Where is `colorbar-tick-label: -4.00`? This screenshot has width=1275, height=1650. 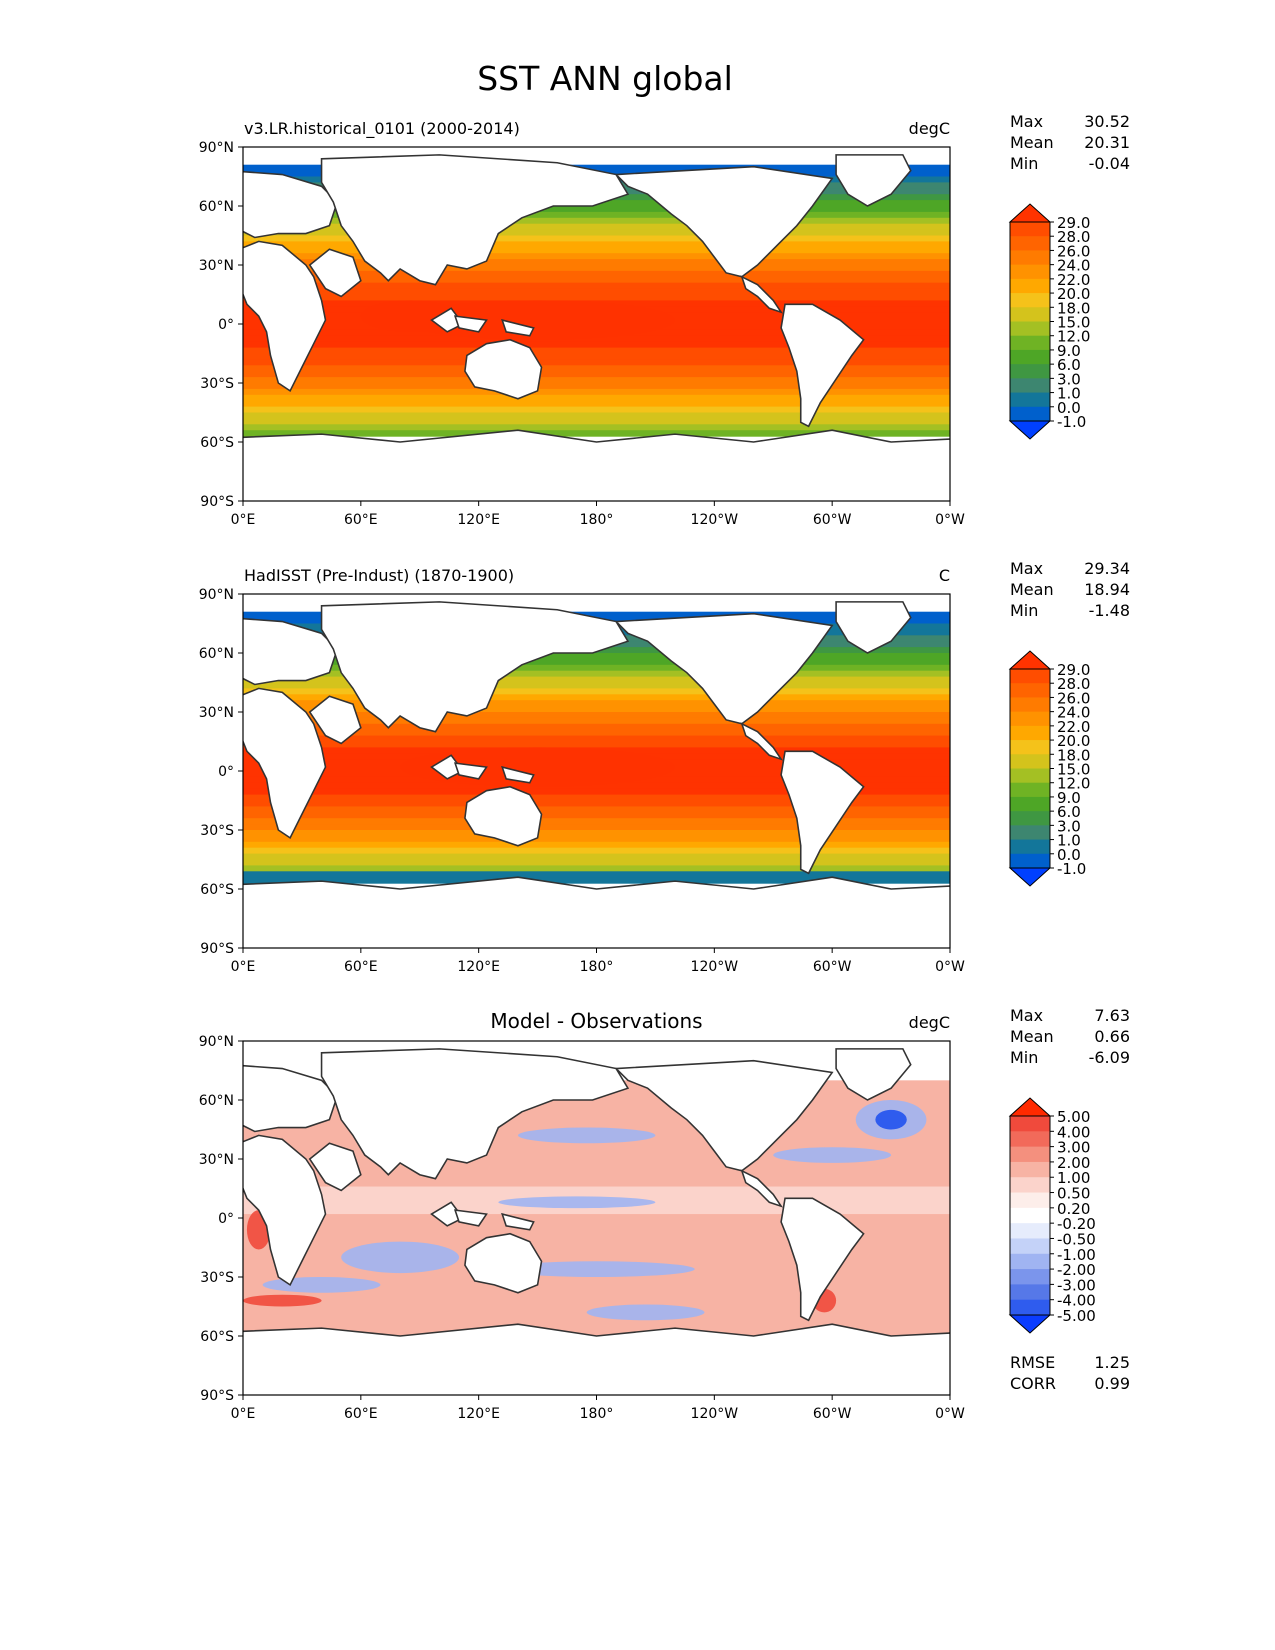 colorbar-tick-label: -4.00 is located at coordinates (1076, 1301).